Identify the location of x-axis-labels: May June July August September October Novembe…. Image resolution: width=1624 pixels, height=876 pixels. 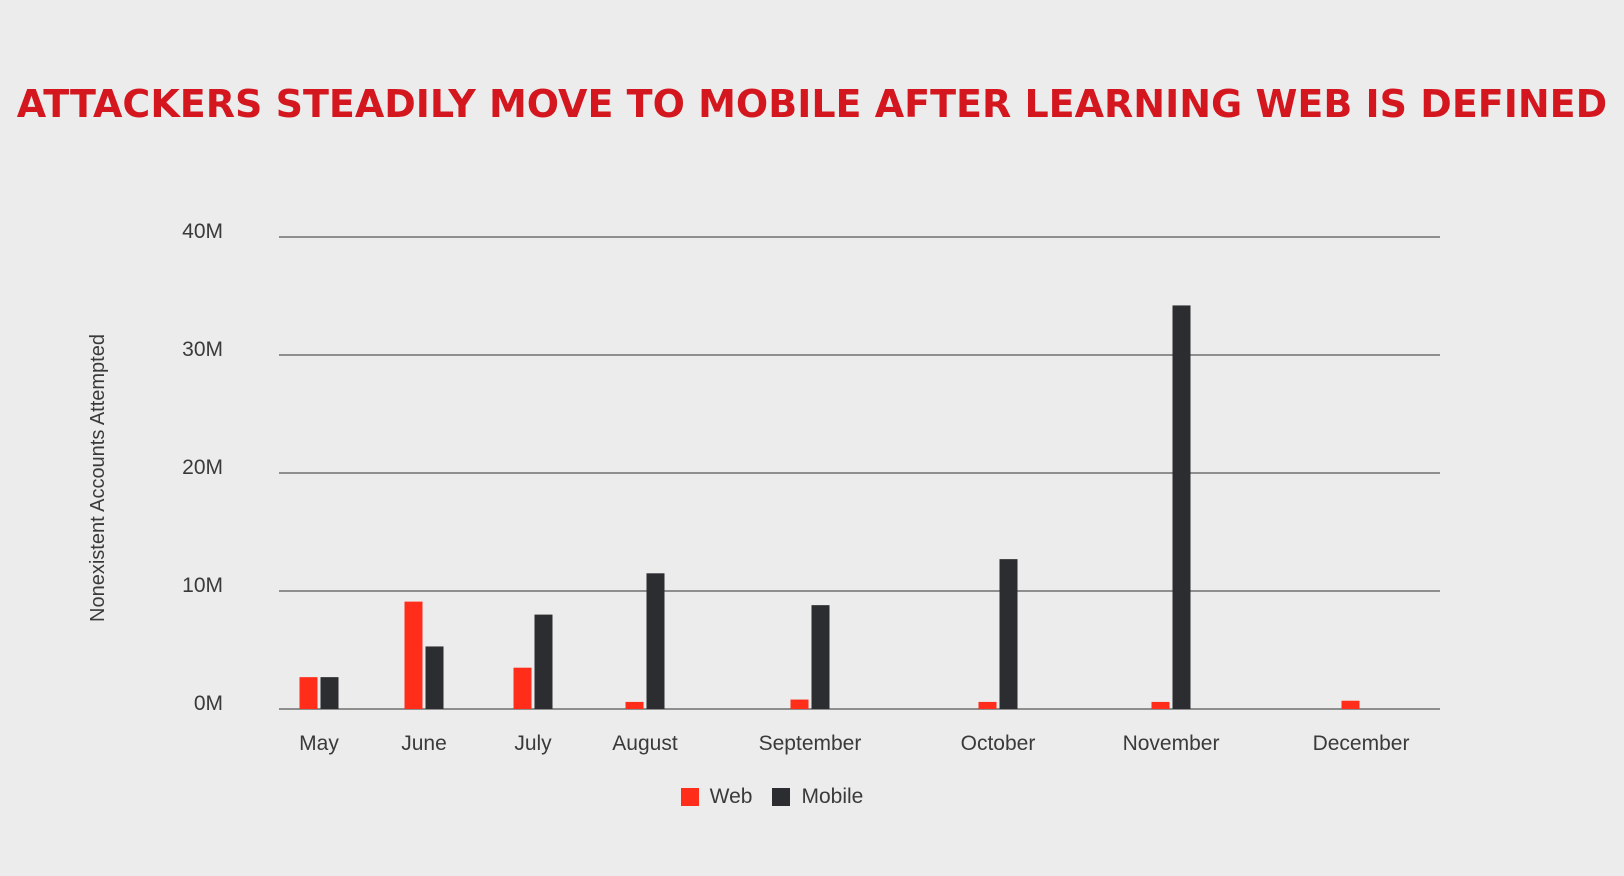
(854, 743).